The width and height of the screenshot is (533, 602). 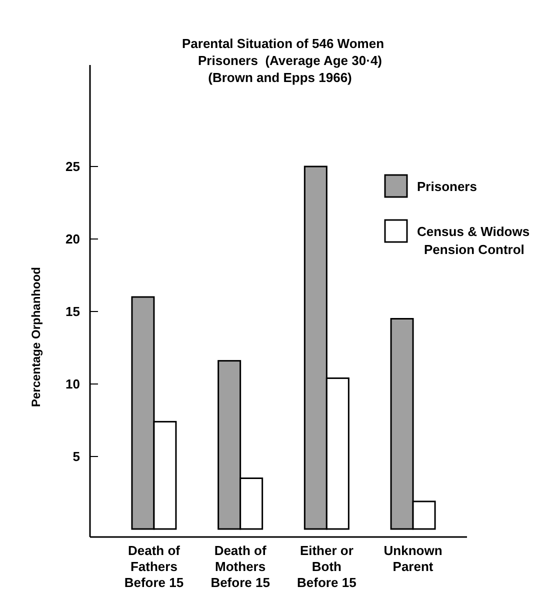 I want to click on x-tick-label: Unknown Parent, so click(x=413, y=558).